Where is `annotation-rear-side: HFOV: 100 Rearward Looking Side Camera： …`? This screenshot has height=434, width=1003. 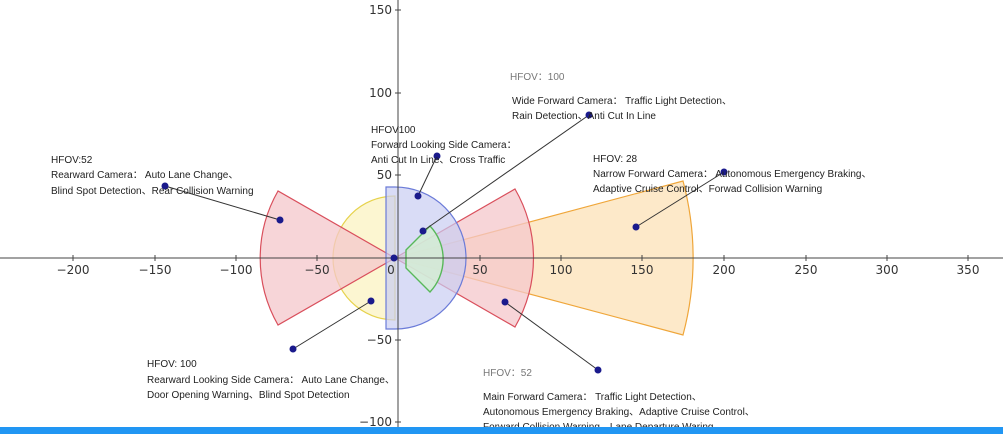
annotation-rear-side: HFOV: 100 Rearward Looking Side Camera： … is located at coordinates (271, 380).